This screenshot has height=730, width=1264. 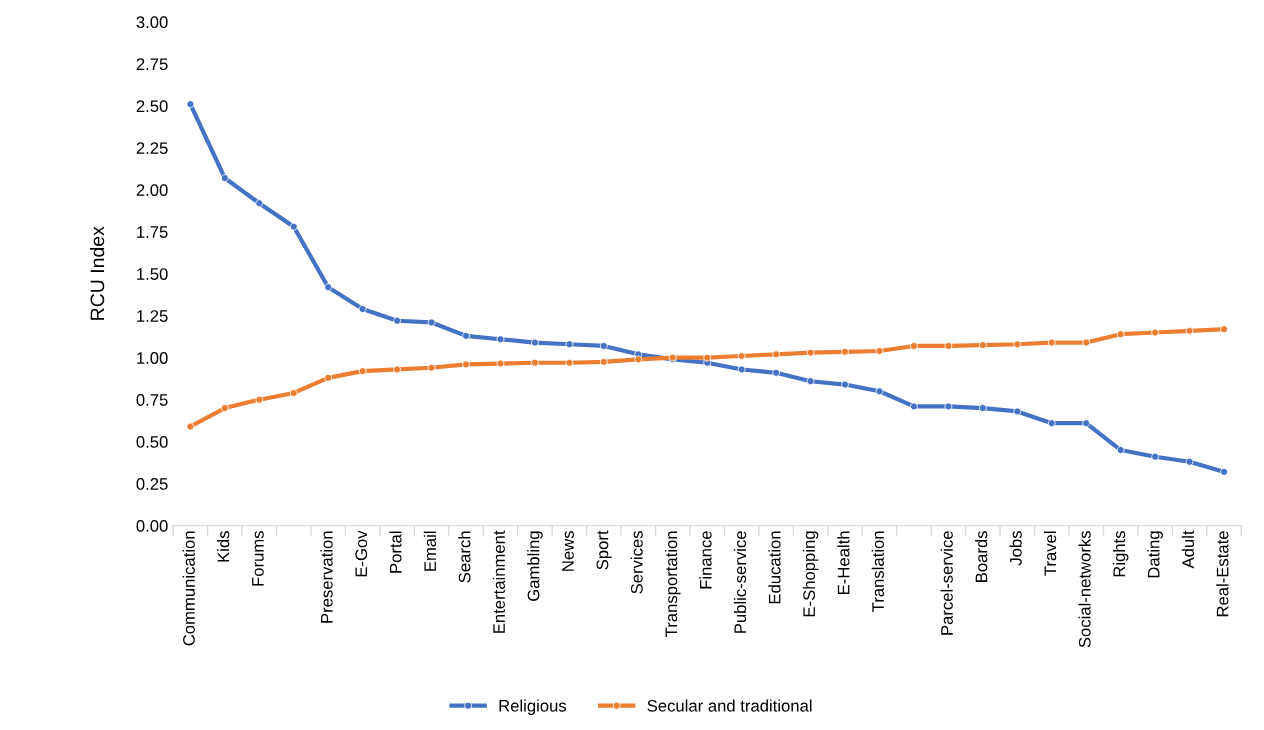 I want to click on y-tick-label: 0.25, so click(x=152, y=484).